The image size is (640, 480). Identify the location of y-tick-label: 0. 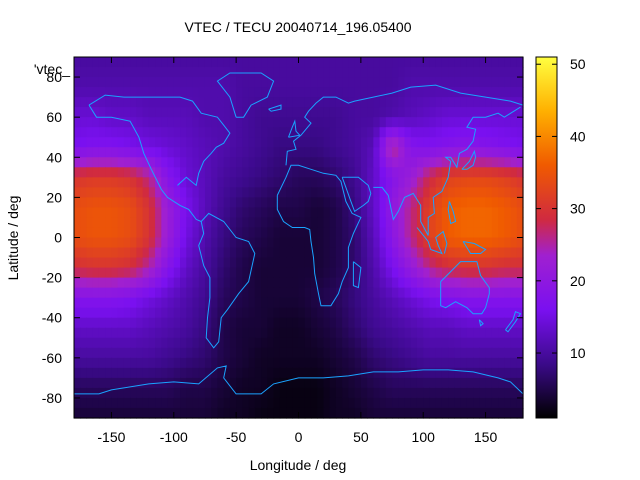
(58, 238).